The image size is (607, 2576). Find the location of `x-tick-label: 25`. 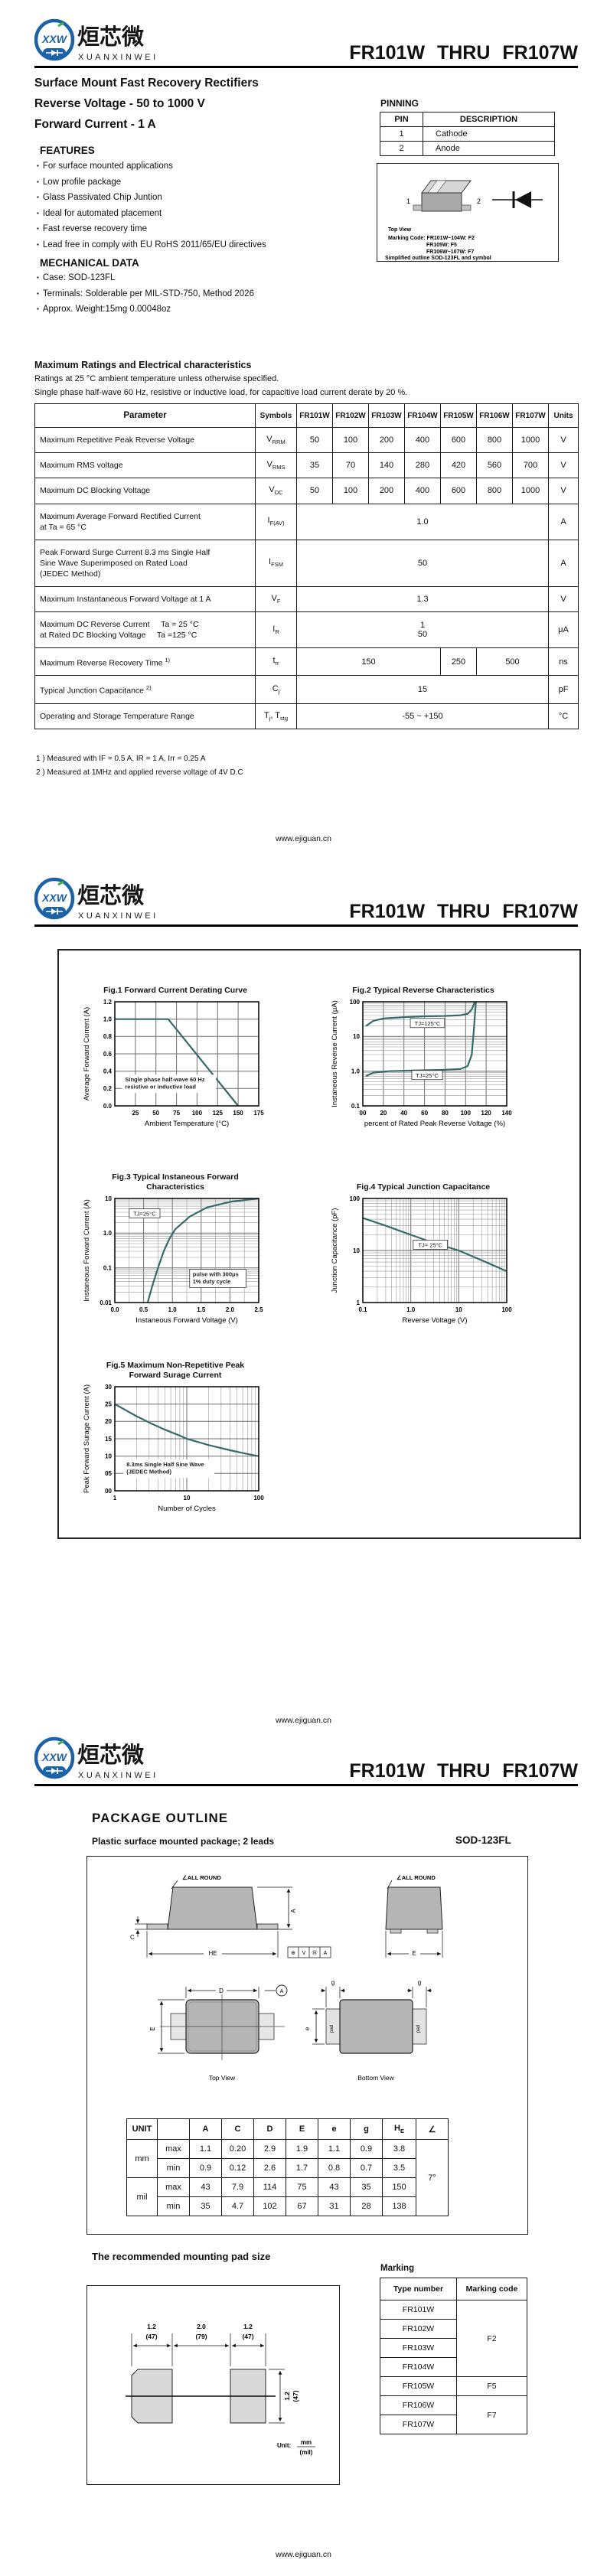

x-tick-label: 25 is located at coordinates (136, 1113).